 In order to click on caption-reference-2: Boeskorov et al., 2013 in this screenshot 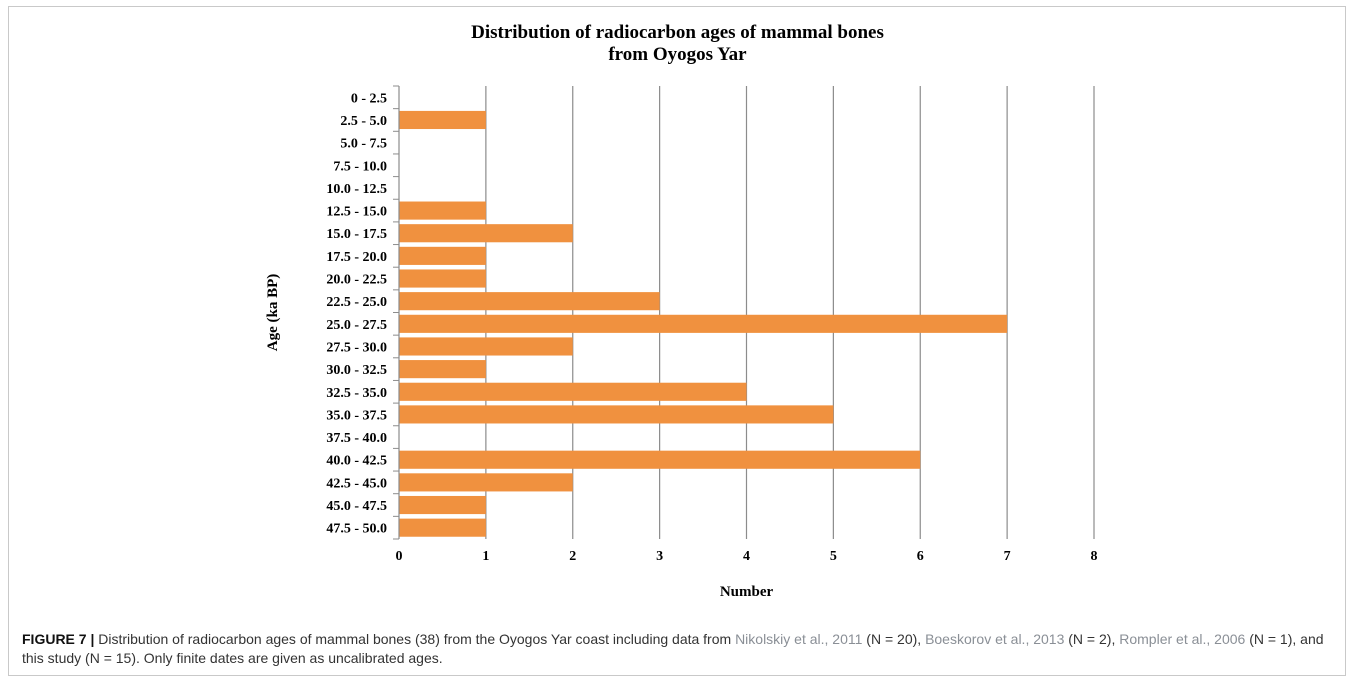, I will do `click(995, 639)`.